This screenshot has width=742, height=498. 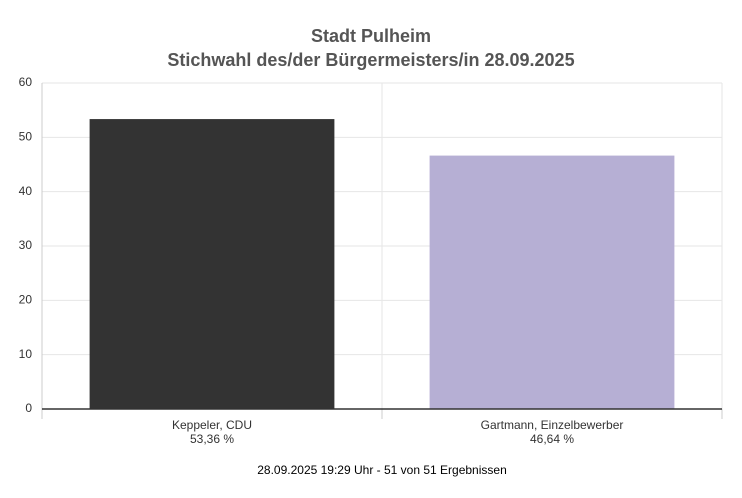 What do you see at coordinates (26, 137) in the screenshot?
I see `y-tick-label: 50` at bounding box center [26, 137].